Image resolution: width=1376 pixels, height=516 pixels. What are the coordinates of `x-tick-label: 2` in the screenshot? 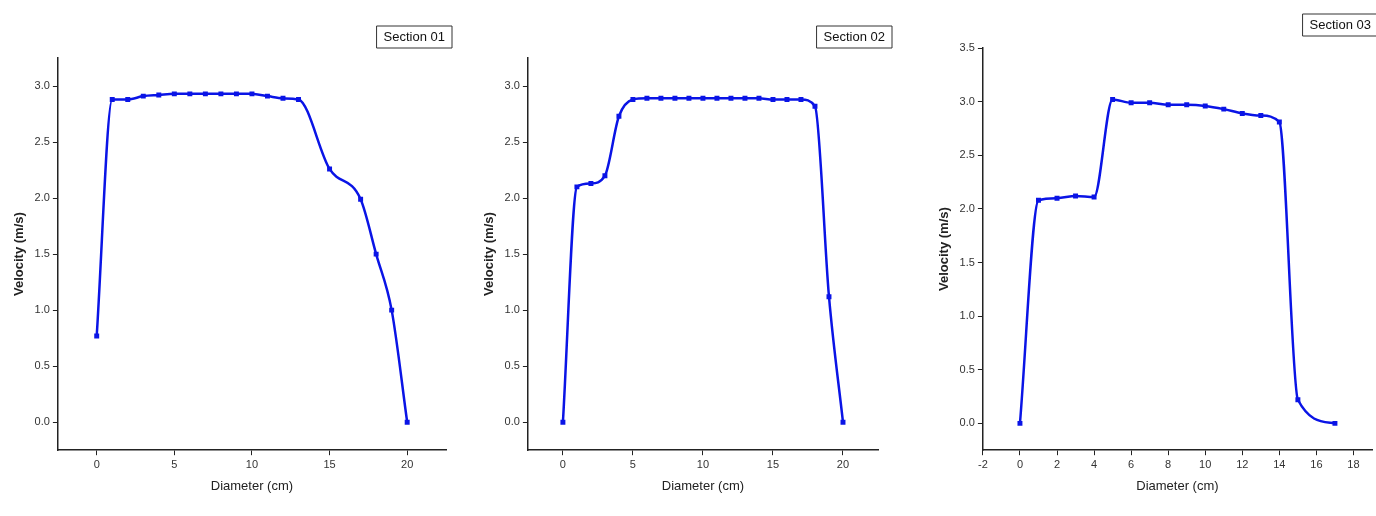 It's located at (1057, 463).